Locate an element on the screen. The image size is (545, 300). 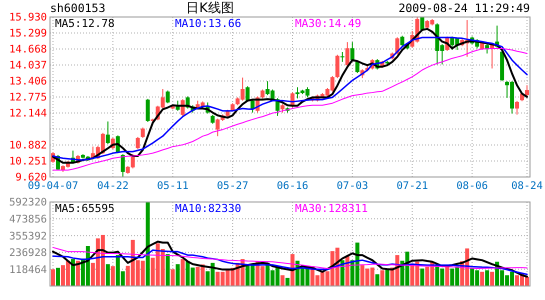
x-tick-label: 07-03 is located at coordinates (352, 186).